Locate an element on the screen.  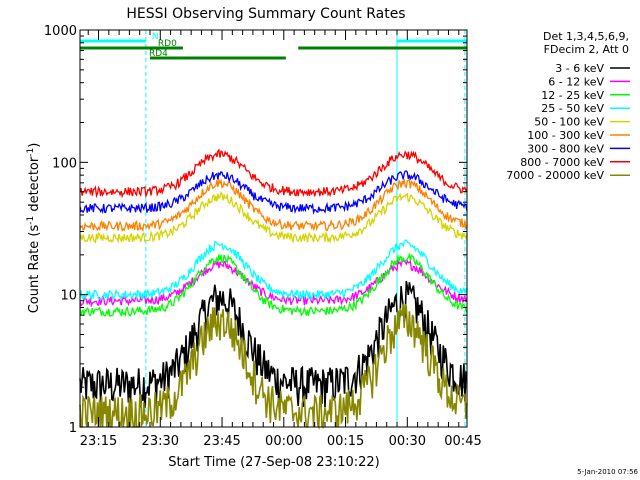
y-label-sup1: -1 is located at coordinates (31, 220).